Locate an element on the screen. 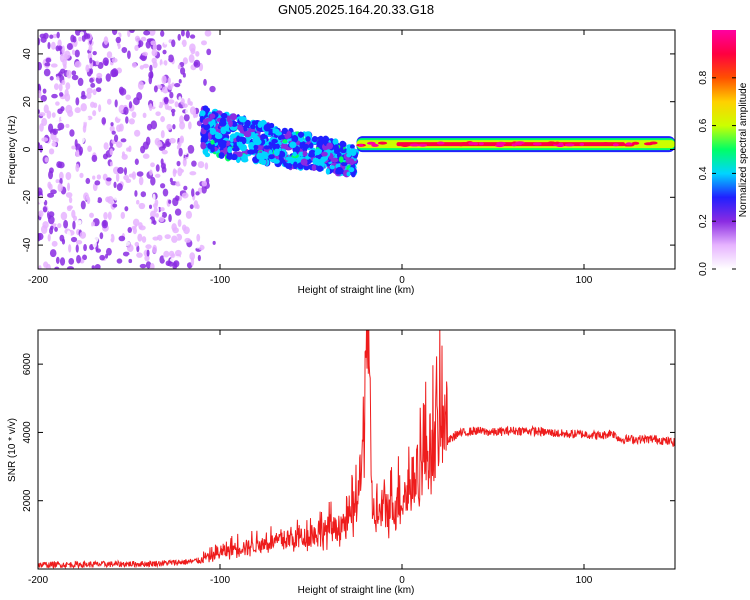 The height and width of the screenshot is (600, 750). spectrogram-xtick-label: -200 is located at coordinates (38, 280).